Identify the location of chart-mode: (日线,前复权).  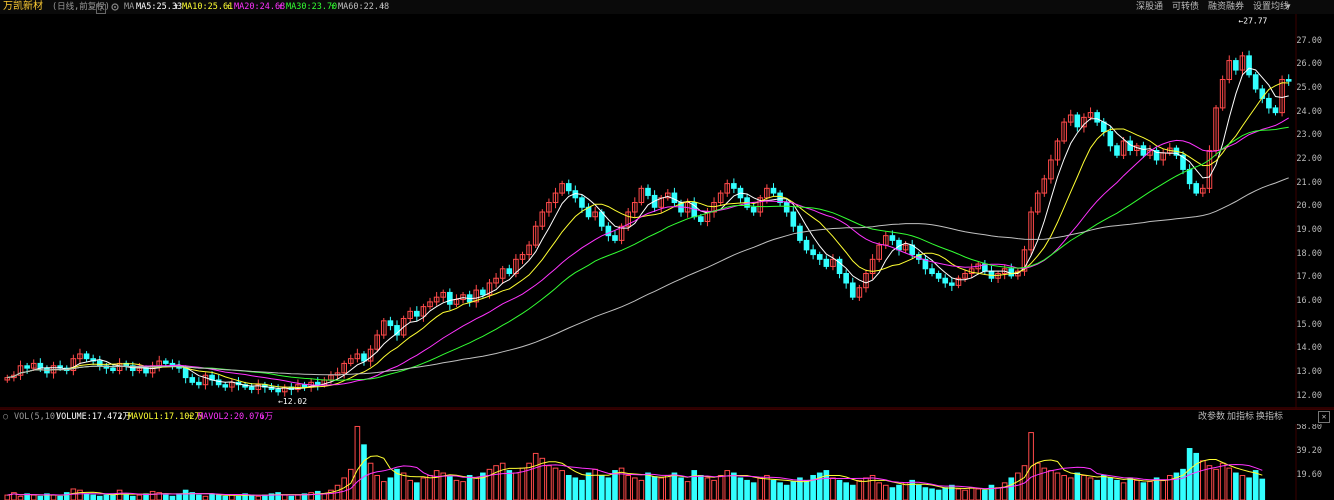
(81, 7).